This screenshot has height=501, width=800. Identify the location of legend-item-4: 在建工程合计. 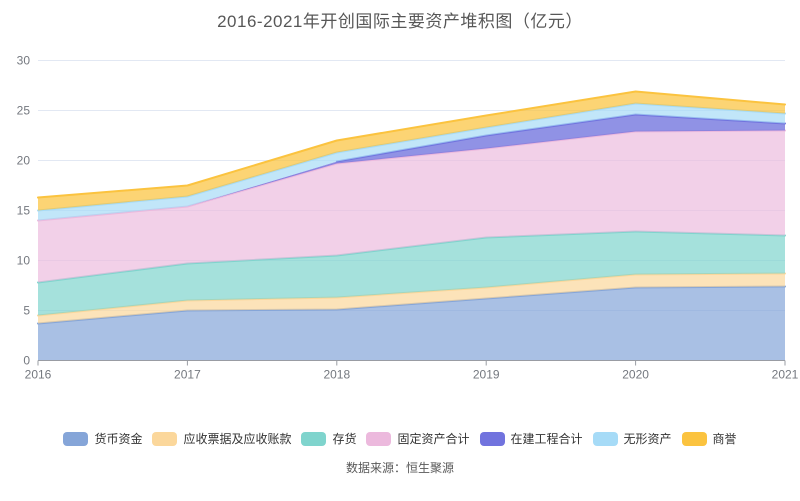
(531, 439).